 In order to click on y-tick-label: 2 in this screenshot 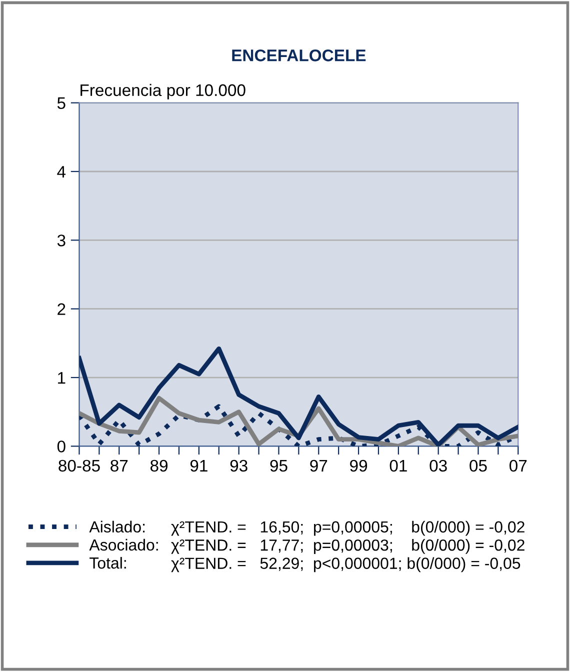, I will do `click(62, 309)`.